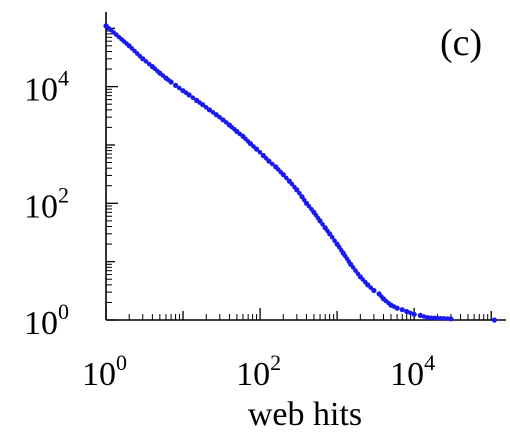  What do you see at coordinates (46, 203) in the screenshot?
I see `y-tick-label: 10²` at bounding box center [46, 203].